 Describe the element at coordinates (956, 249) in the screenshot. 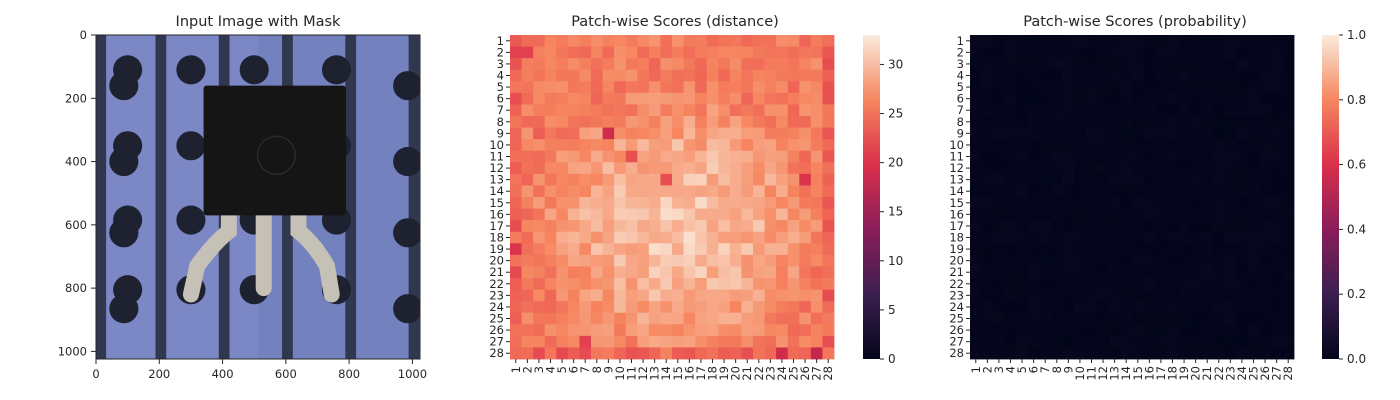

I see `y-tick-label: 19` at that location.